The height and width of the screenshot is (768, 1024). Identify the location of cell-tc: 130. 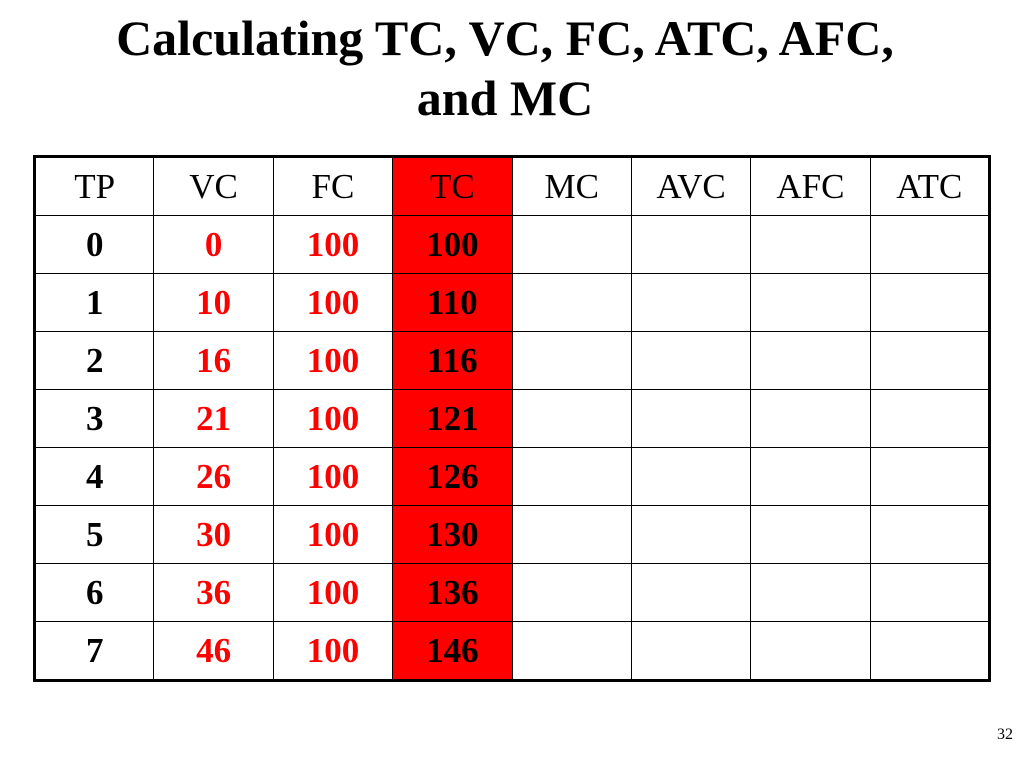
(452, 534).